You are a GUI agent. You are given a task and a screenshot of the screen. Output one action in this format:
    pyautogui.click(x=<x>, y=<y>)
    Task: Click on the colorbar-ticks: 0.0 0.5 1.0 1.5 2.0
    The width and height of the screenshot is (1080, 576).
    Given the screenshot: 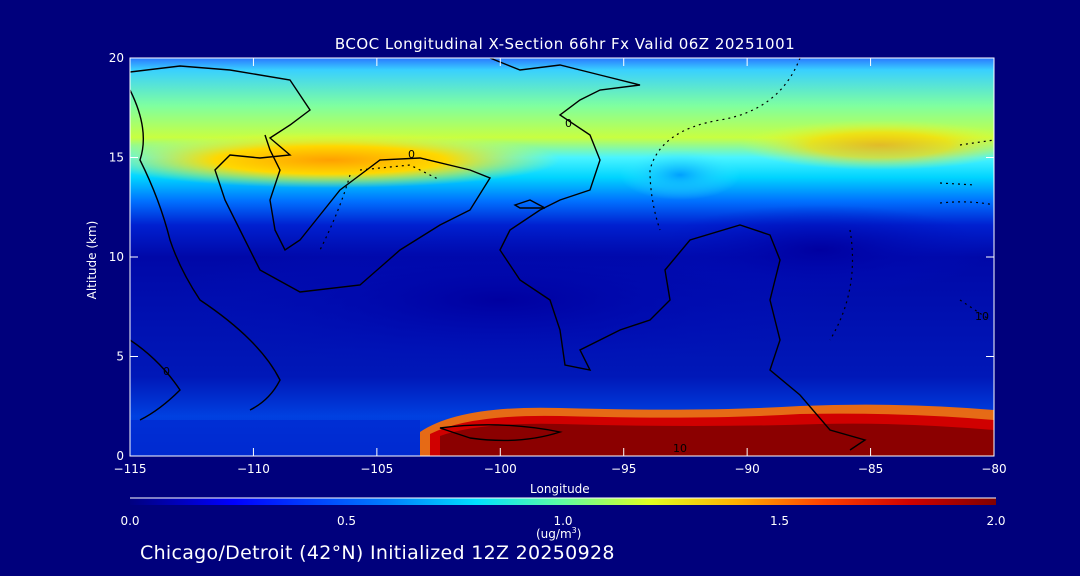 What is the action you would take?
    pyautogui.click(x=562, y=521)
    